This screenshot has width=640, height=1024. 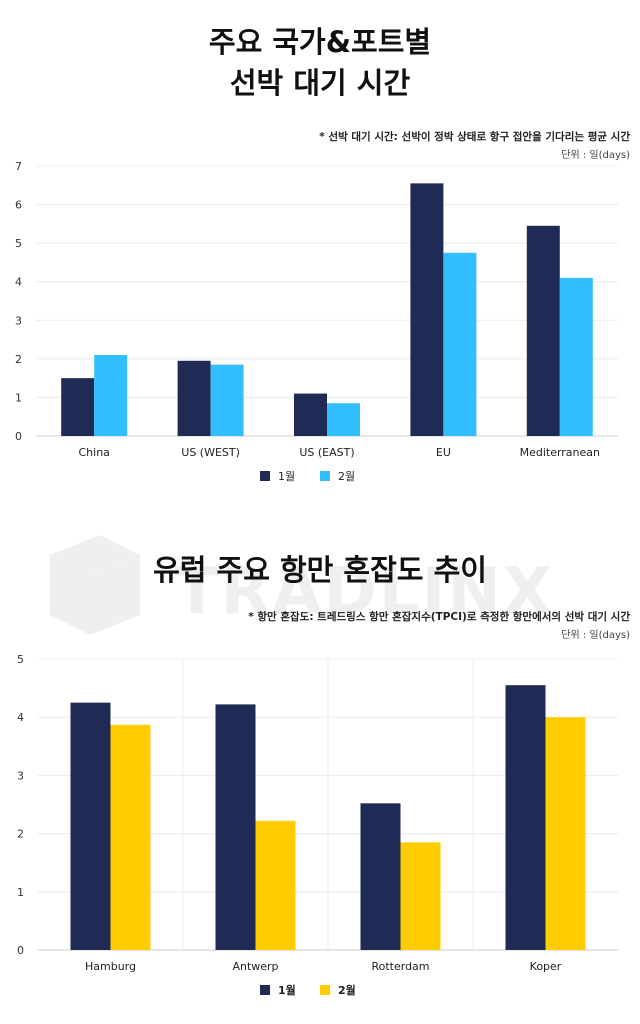 I want to click on bar-1월-US (EAST), so click(x=310, y=414).